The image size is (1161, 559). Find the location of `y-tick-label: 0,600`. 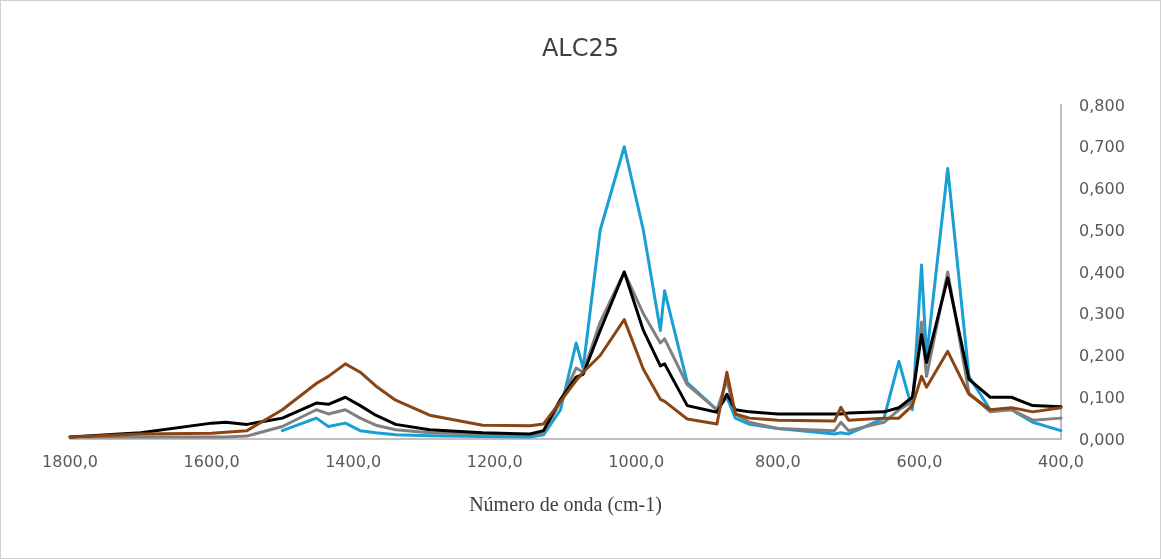

y-tick-label: 0,600 is located at coordinates (1102, 188).